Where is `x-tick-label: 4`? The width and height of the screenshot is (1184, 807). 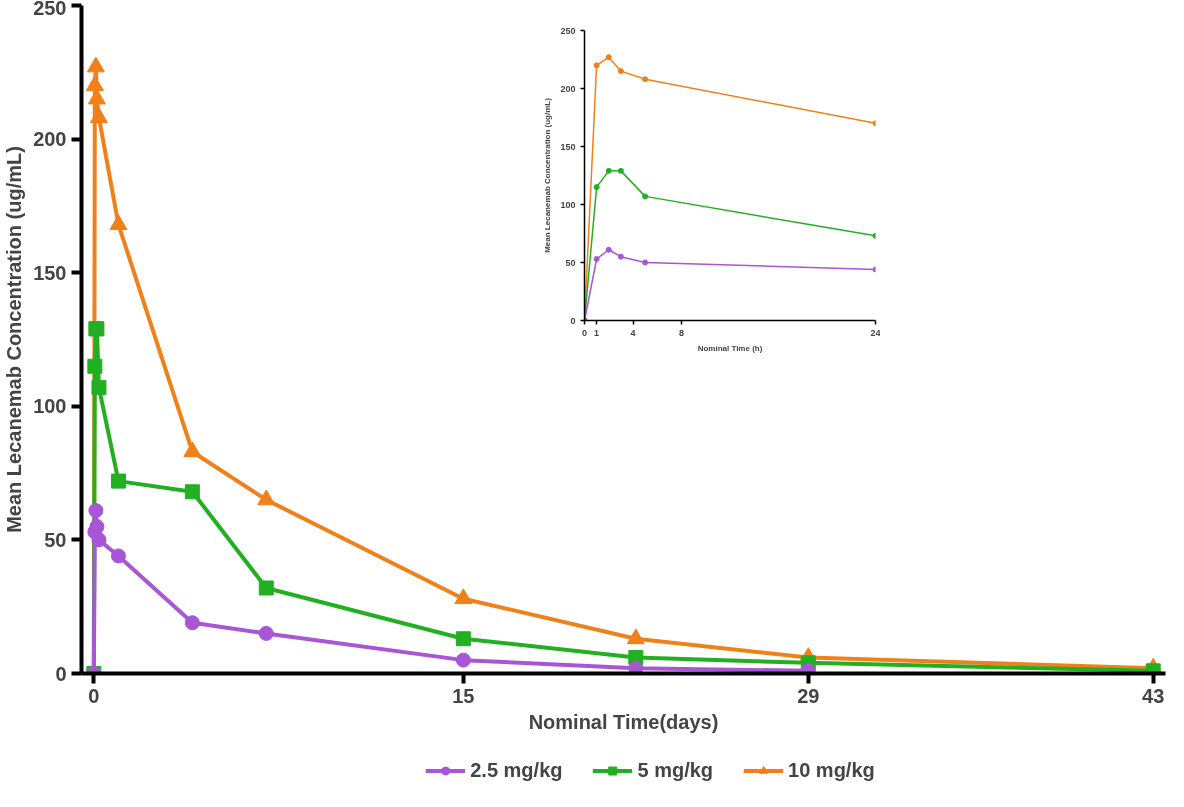
x-tick-label: 4 is located at coordinates (633, 332).